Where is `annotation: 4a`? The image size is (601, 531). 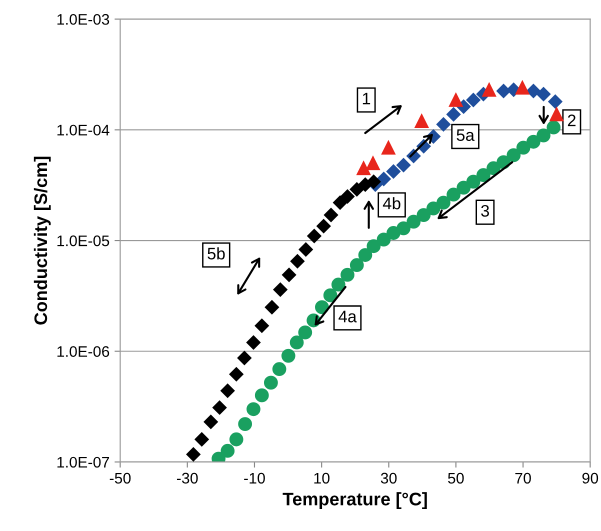 annotation: 4a is located at coordinates (347, 316).